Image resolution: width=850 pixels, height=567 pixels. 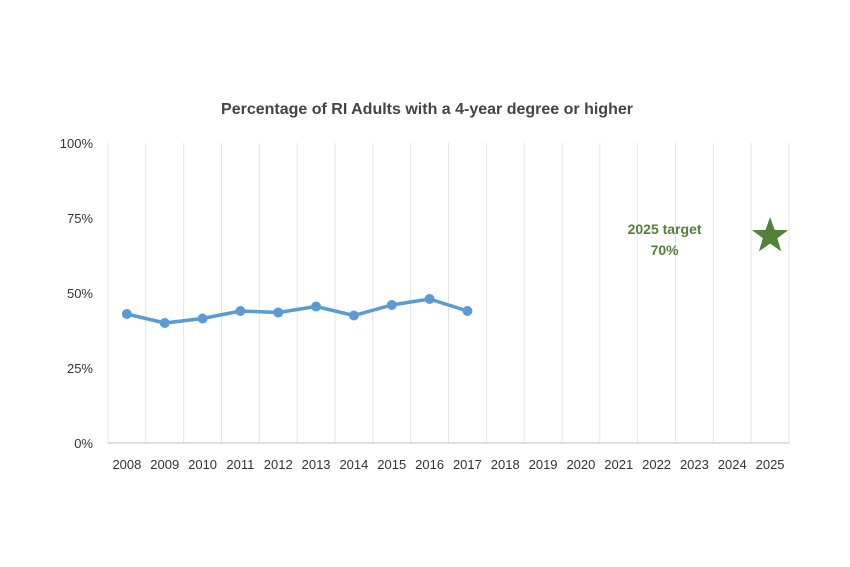 What do you see at coordinates (618, 464) in the screenshot?
I see `x-tick-label: 2021` at bounding box center [618, 464].